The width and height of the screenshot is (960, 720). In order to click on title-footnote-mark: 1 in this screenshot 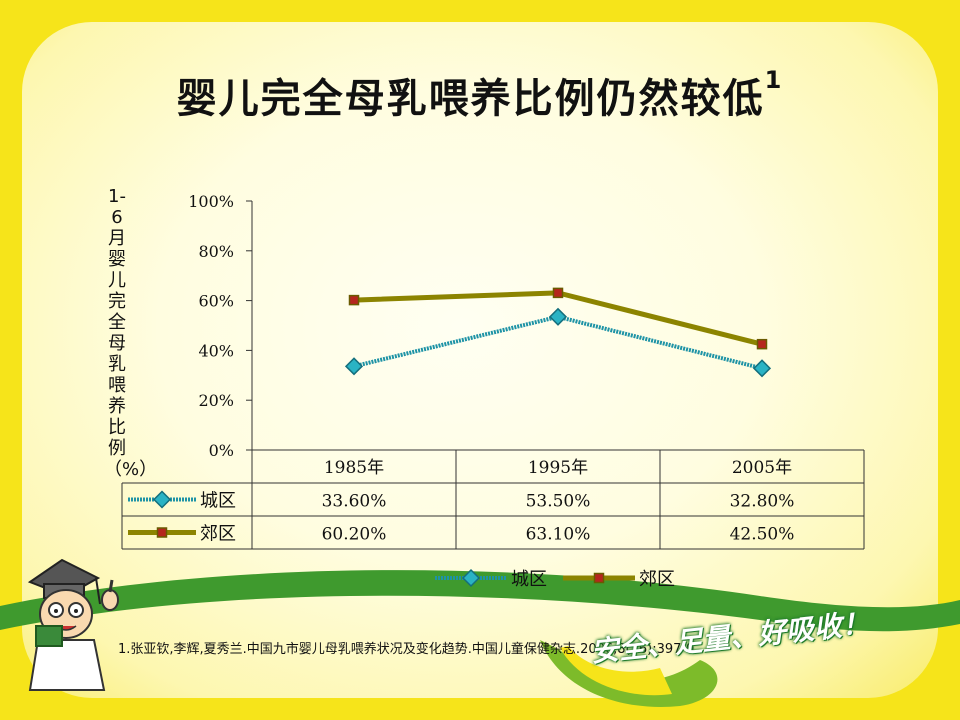, I will do `click(774, 79)`.